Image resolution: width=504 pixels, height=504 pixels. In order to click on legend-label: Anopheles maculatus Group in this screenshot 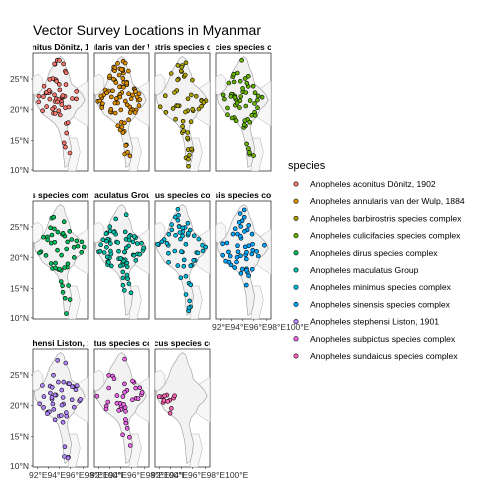, I will do `click(364, 270)`.